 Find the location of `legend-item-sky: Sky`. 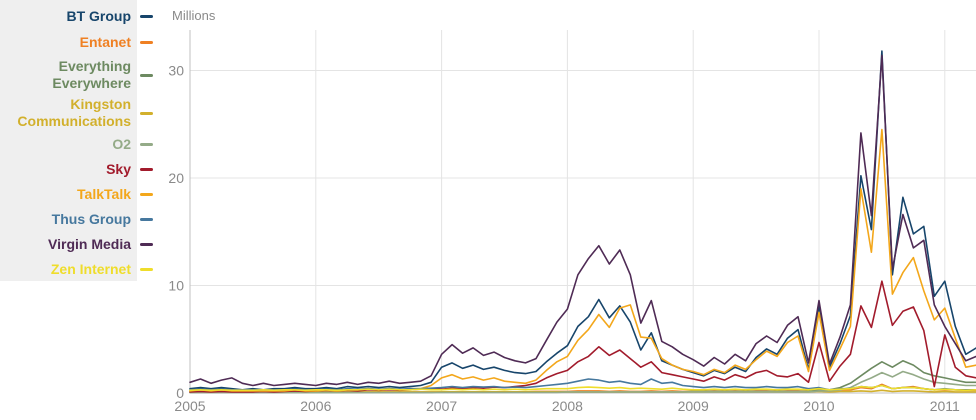

legend-item-sky: Sky is located at coordinates (80, 169).